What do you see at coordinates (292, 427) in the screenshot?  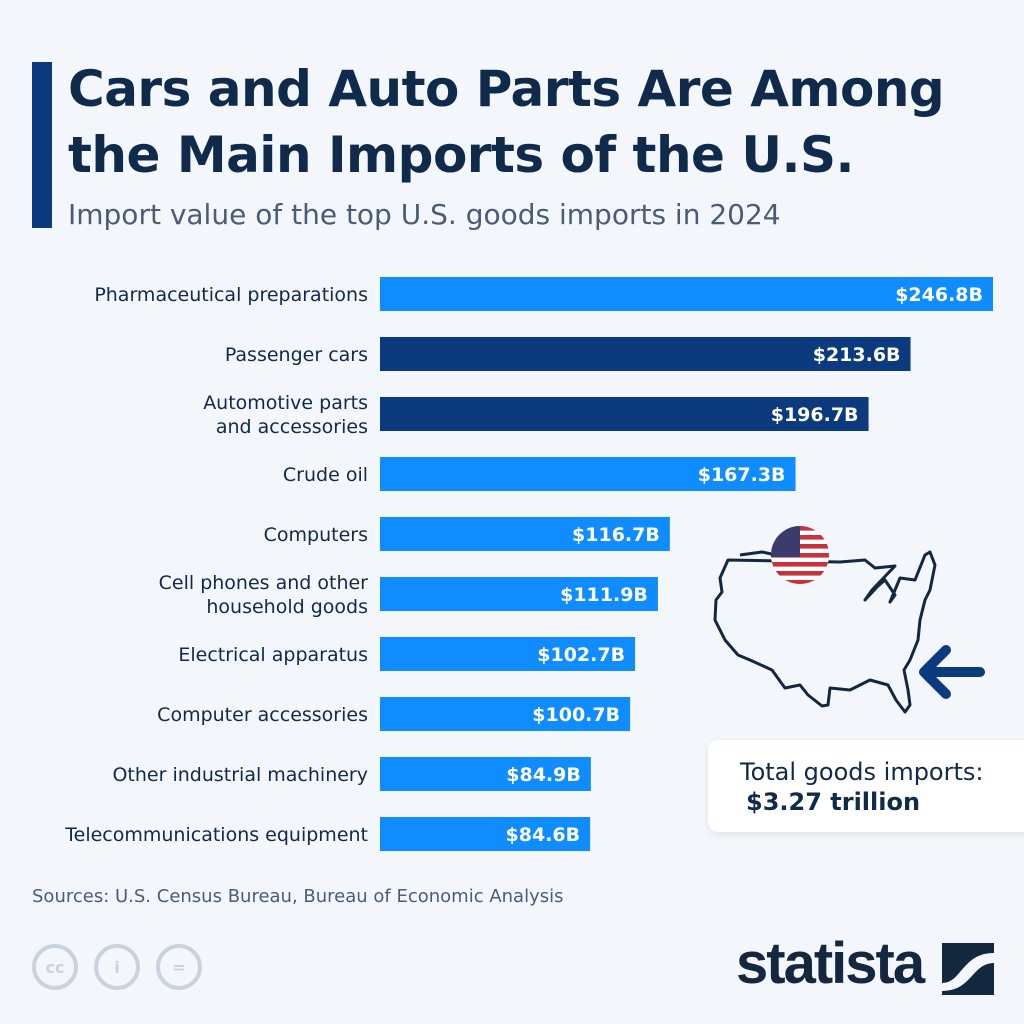 I see `category-label: and accessories` at bounding box center [292, 427].